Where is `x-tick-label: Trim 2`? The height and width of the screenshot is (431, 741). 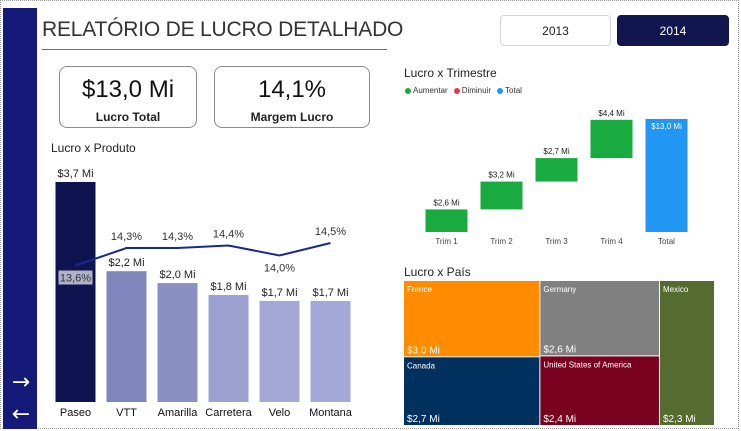 x-tick-label: Trim 2 is located at coordinates (501, 241).